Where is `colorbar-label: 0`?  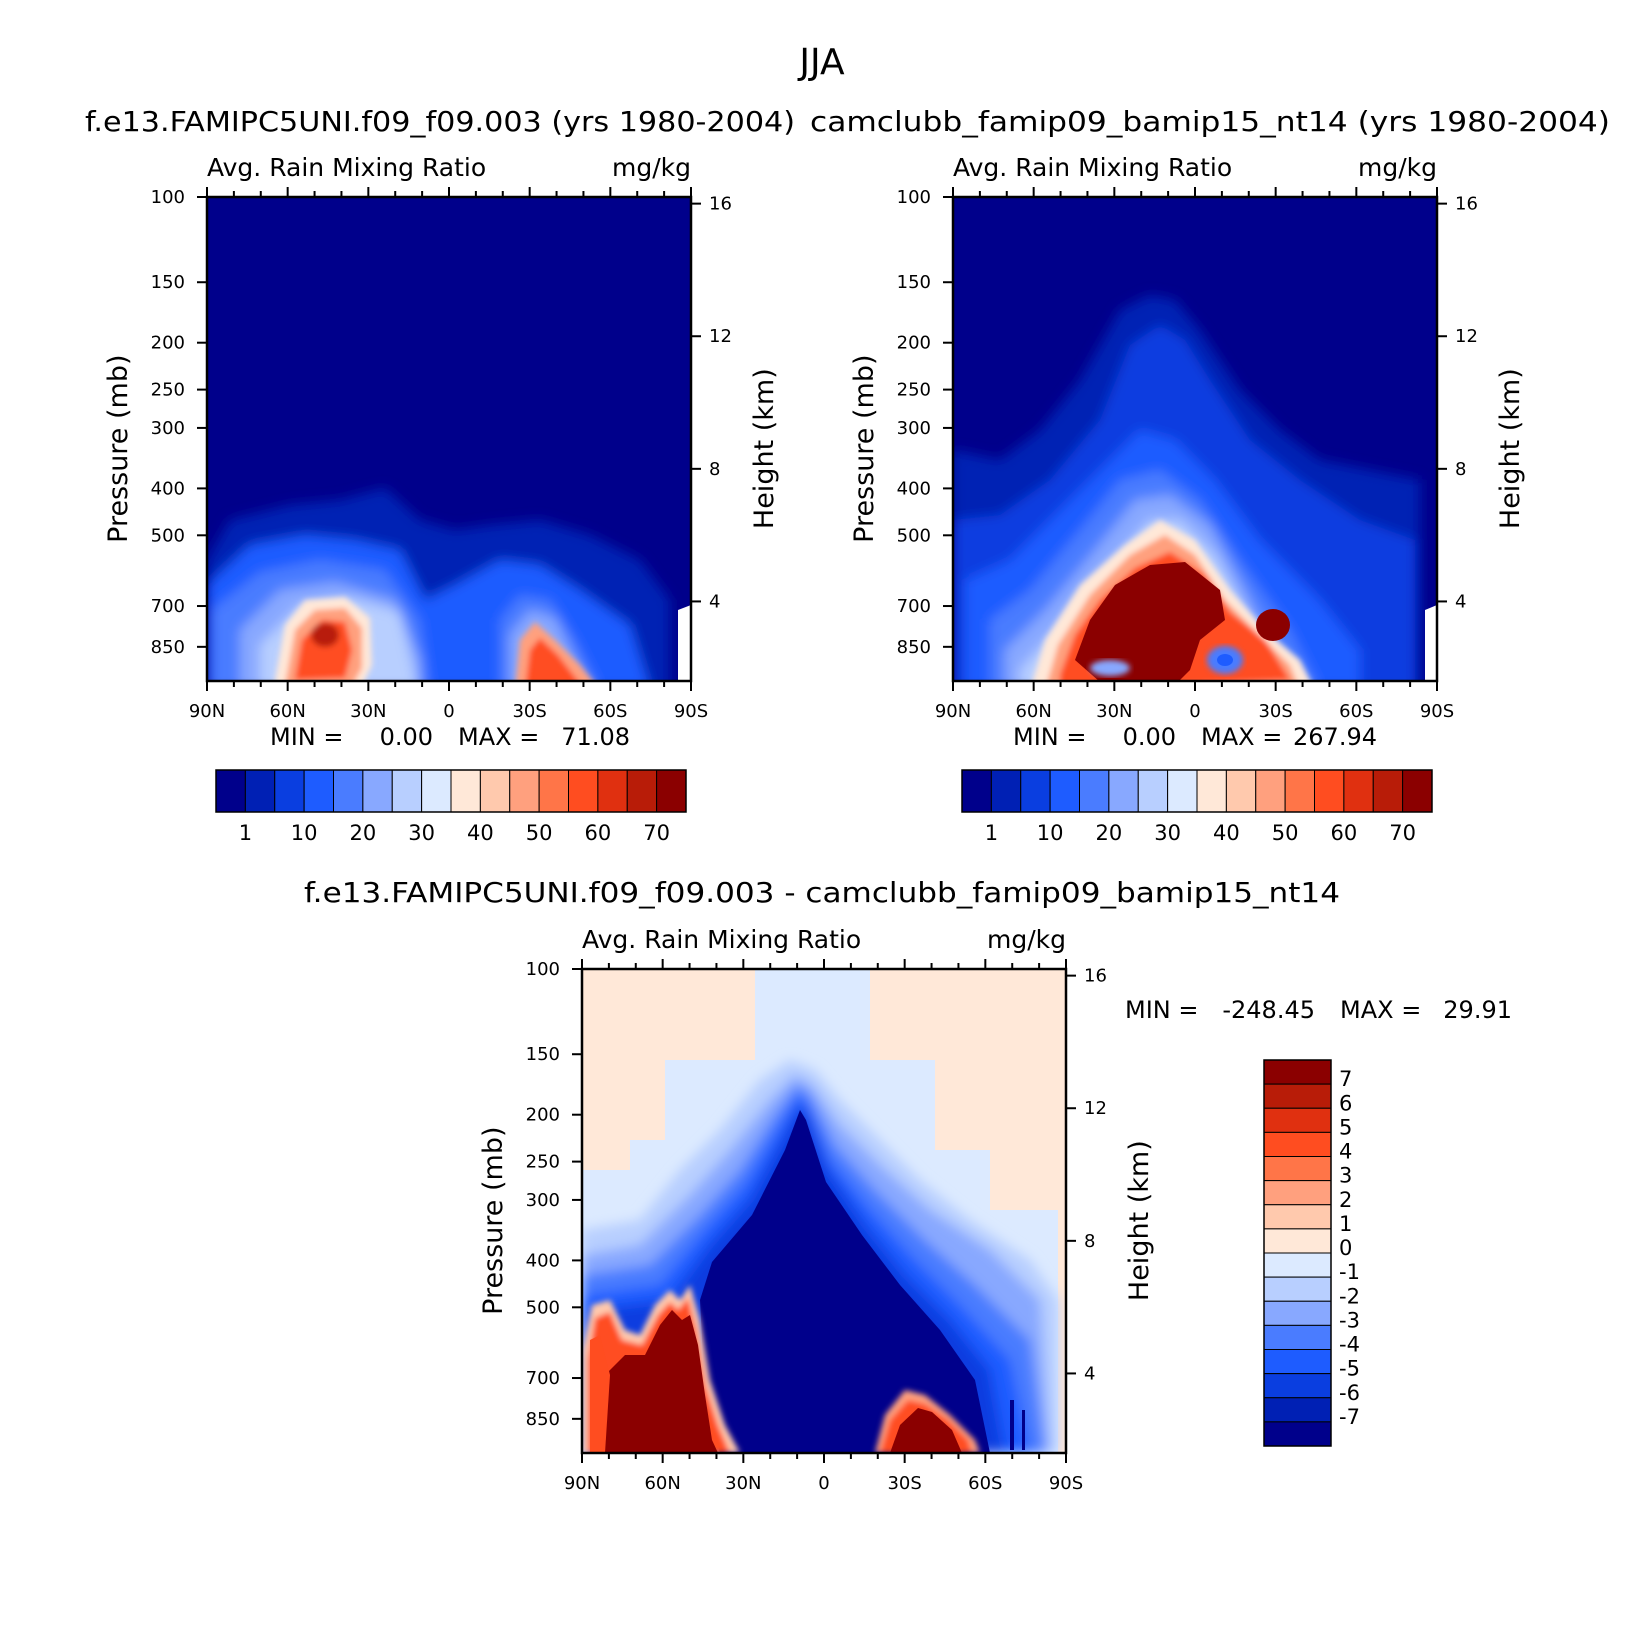 colorbar-label: 0 is located at coordinates (1345, 1248).